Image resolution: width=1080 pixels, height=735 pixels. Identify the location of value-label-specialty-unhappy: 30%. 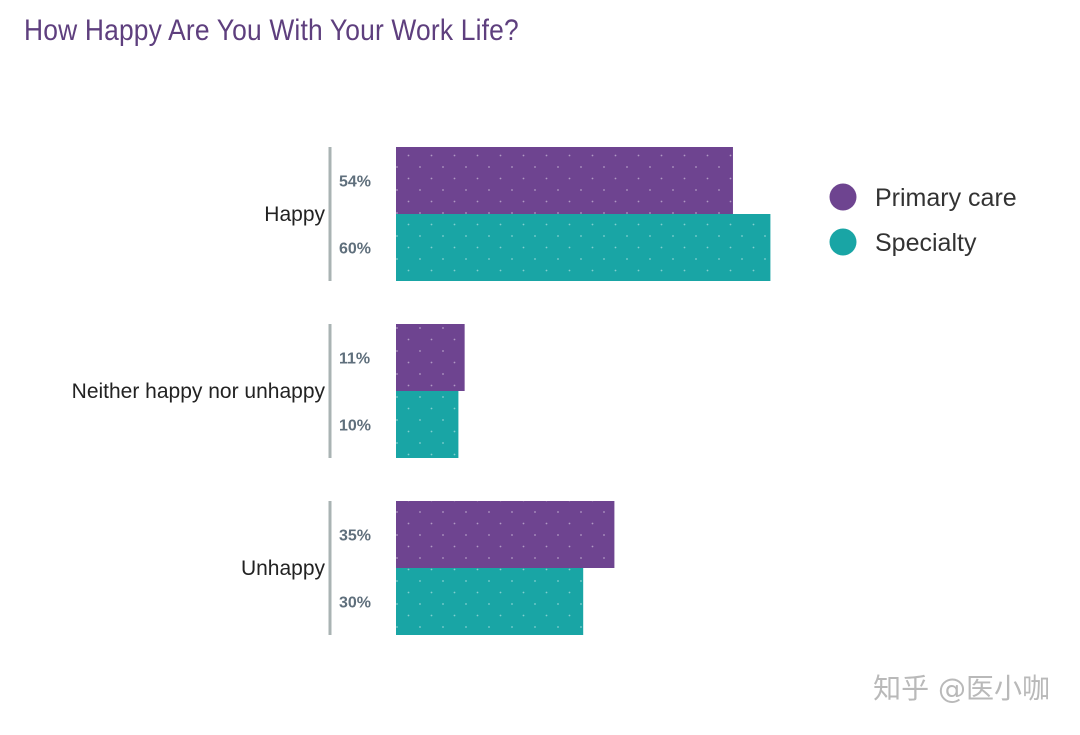
(355, 603).